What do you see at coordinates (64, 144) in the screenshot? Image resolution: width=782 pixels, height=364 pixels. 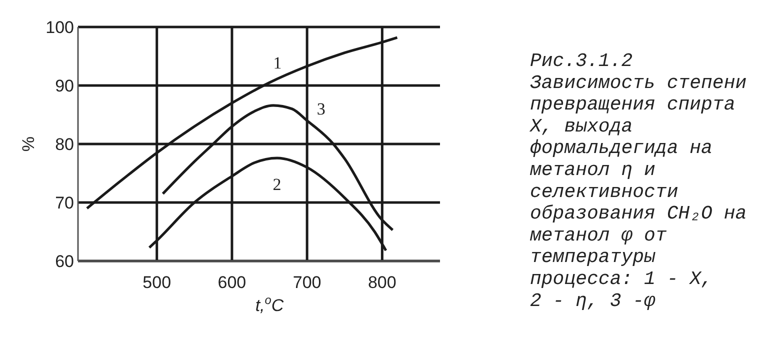 I see `y-tick-label: 80` at bounding box center [64, 144].